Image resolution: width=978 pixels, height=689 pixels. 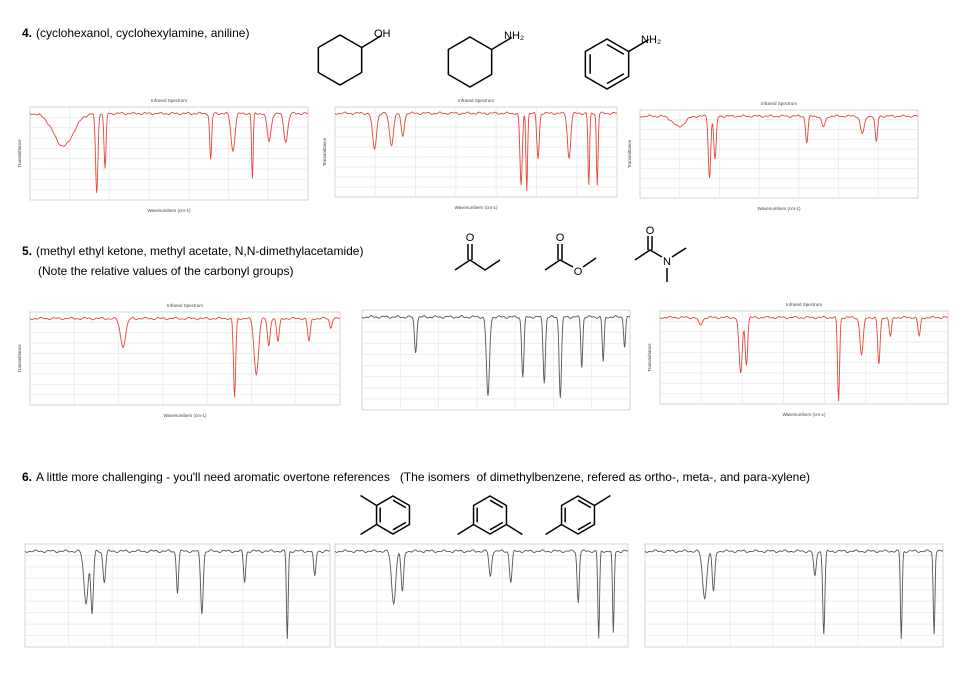 What do you see at coordinates (27, 251) in the screenshot?
I see `question-number: 5.` at bounding box center [27, 251].